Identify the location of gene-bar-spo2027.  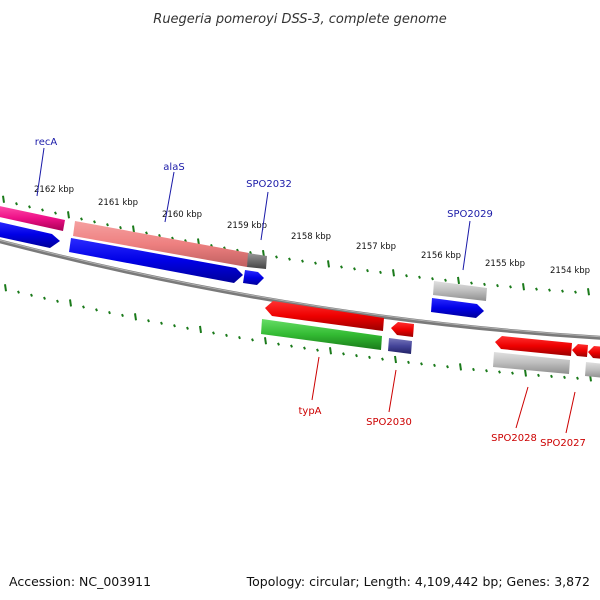
(592, 370).